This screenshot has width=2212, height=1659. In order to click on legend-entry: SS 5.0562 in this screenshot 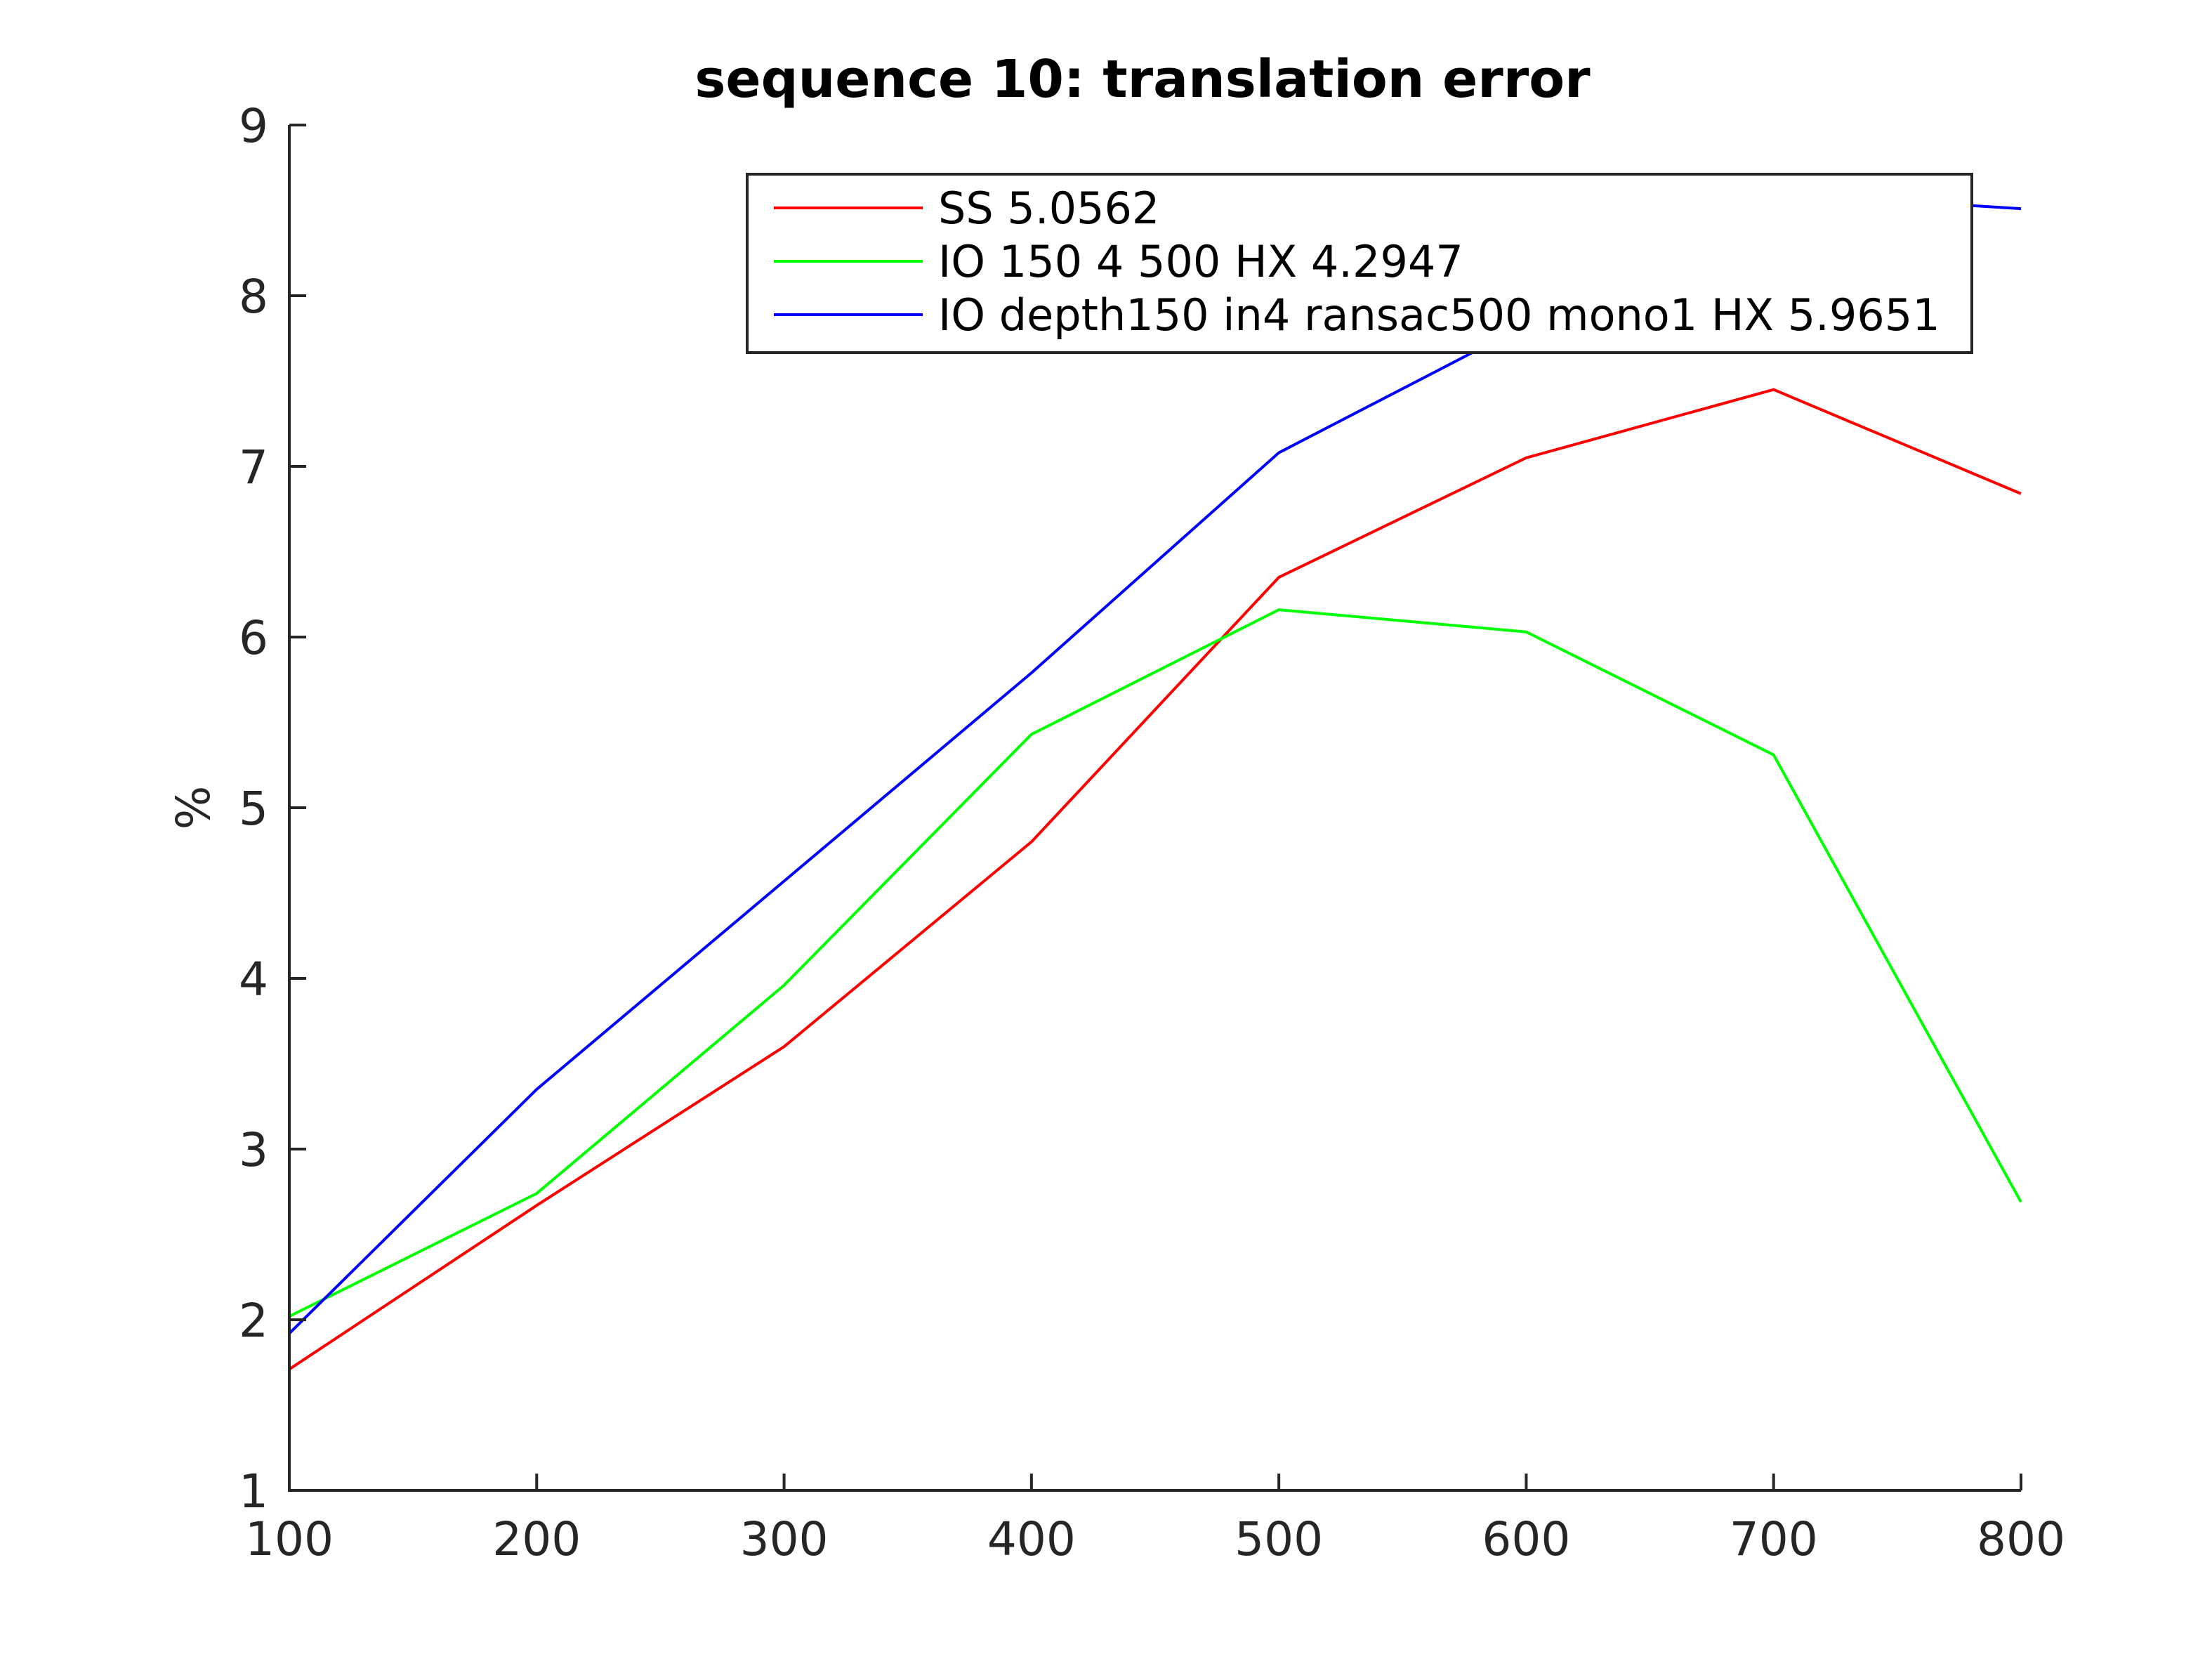, I will do `click(1048, 208)`.